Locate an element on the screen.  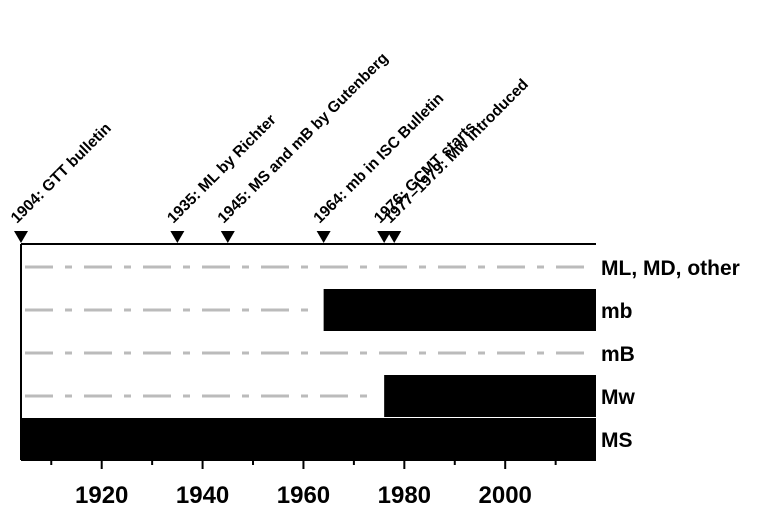
row-label: MS is located at coordinates (617, 440).